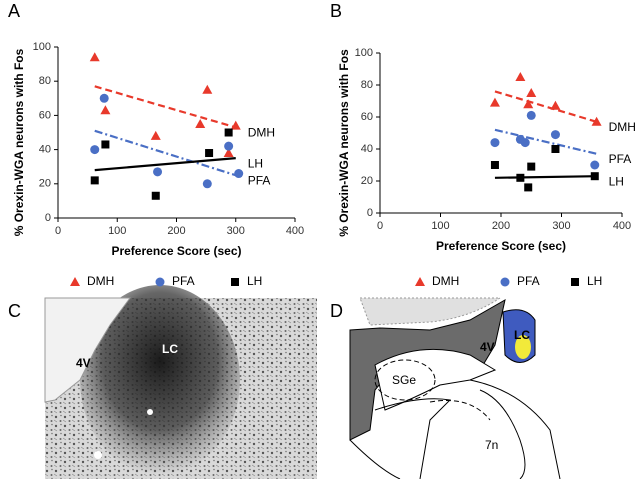 Image resolution: width=640 pixels, height=479 pixels. I want to click on diagram-label: 4V, so click(487, 347).